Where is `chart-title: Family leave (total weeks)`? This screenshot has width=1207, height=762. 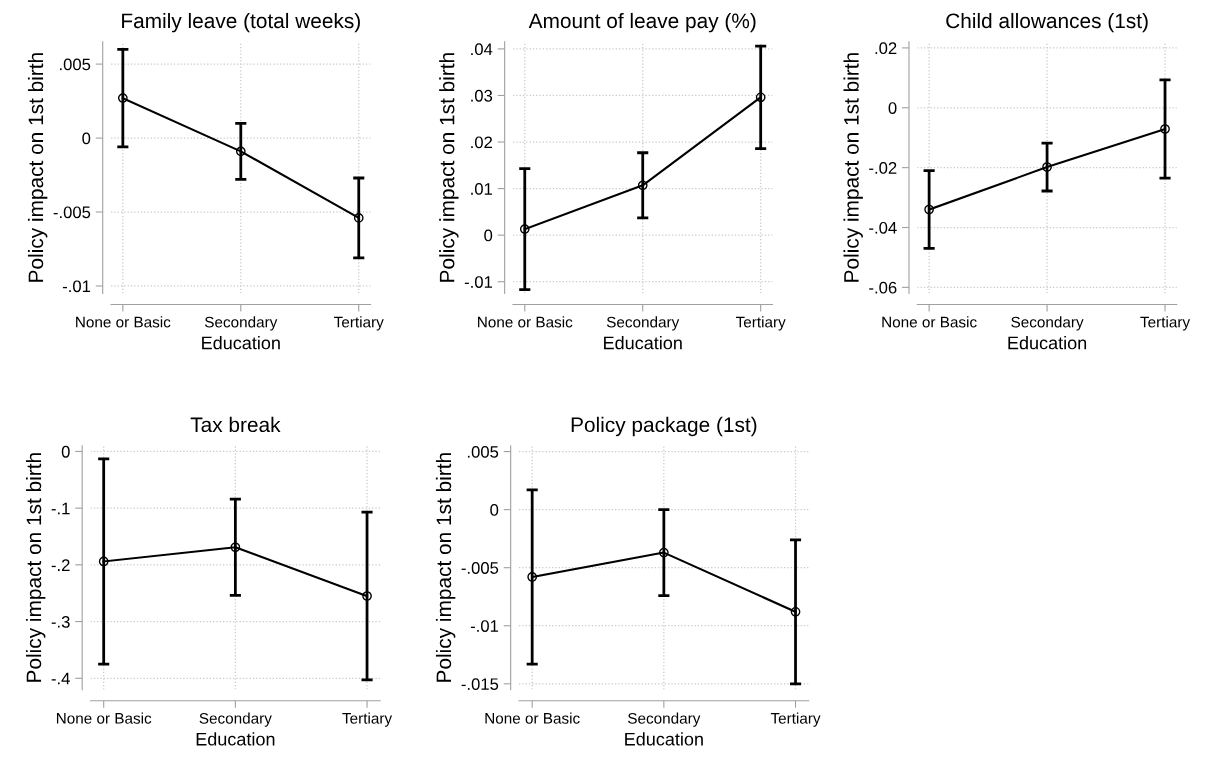 chart-title: Family leave (total weeks) is located at coordinates (241, 22).